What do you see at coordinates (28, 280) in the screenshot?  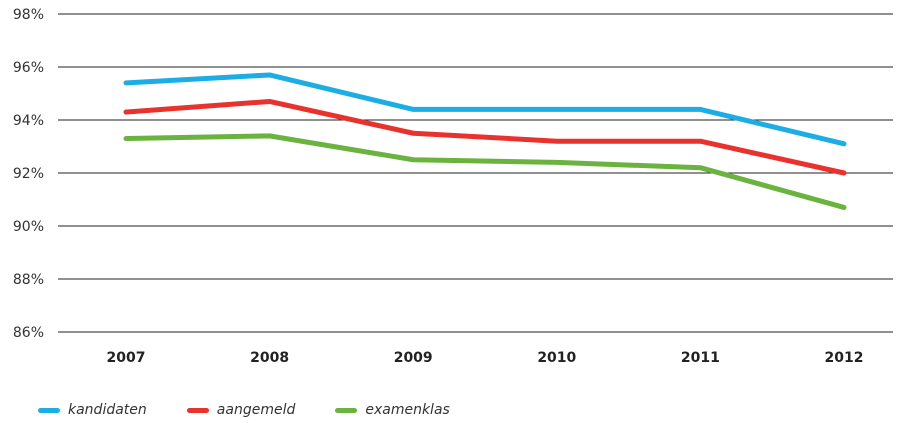 I see `y-tick-label: 88%` at bounding box center [28, 280].